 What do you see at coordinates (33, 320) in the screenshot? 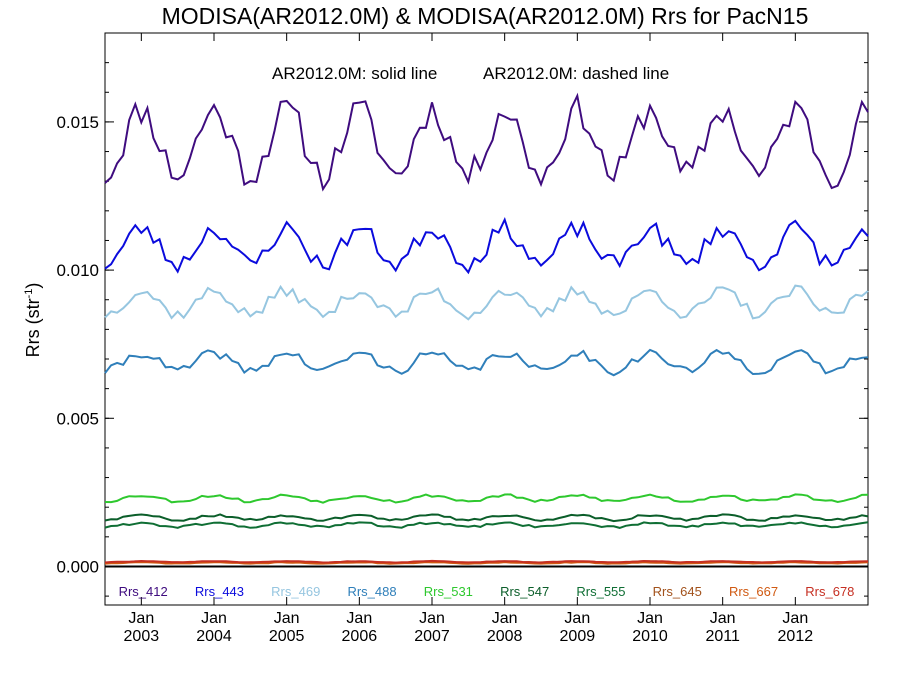
I see `y-axis-label: Rrs (str-1)` at bounding box center [33, 320].